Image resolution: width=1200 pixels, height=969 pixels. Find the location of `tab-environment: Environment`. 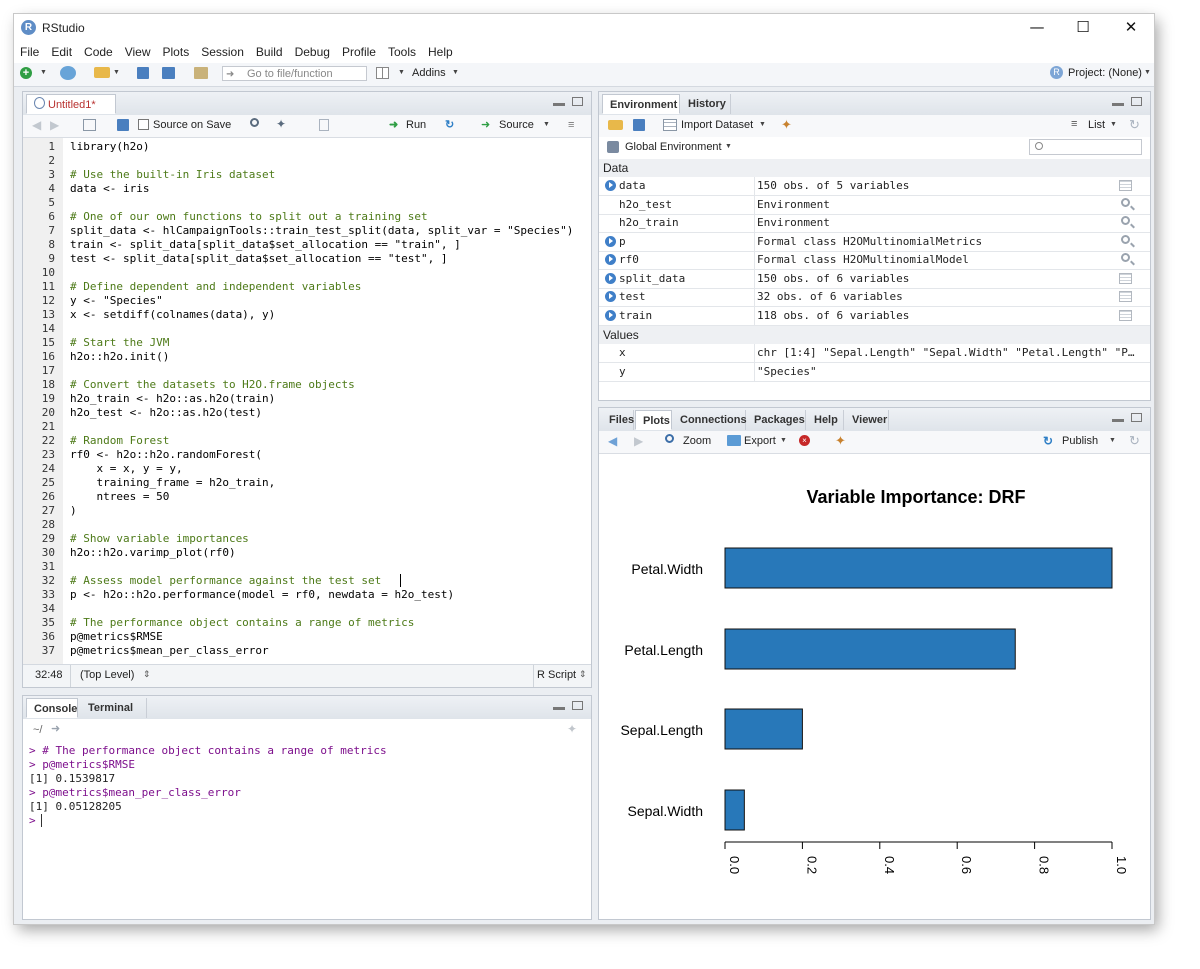

tab-environment: Environment is located at coordinates (641, 104).